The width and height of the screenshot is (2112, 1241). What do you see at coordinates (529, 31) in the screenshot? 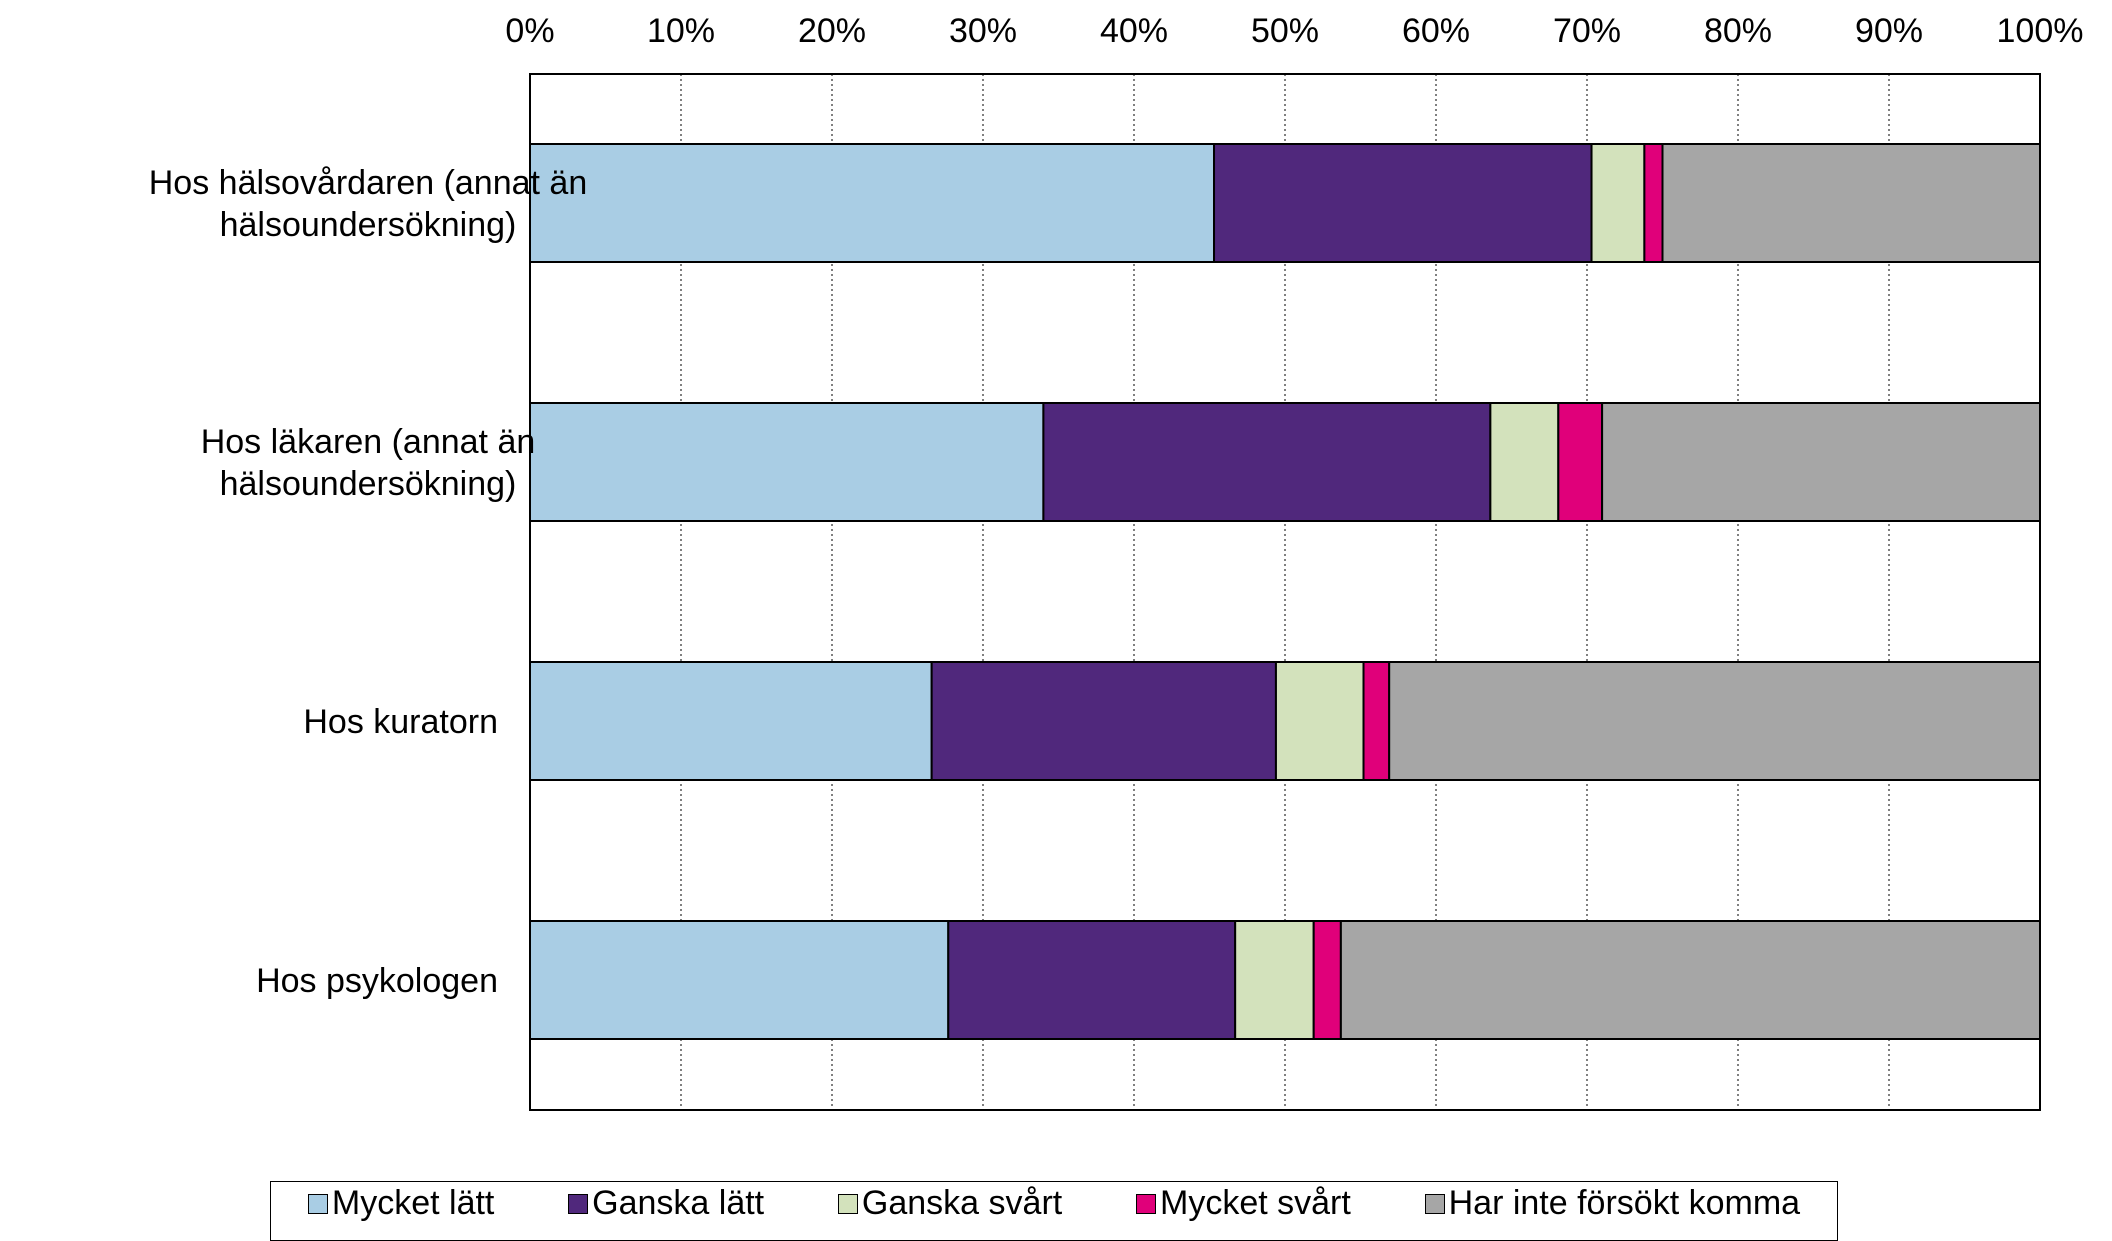
I see `x-tick-label: 0%` at bounding box center [529, 31].